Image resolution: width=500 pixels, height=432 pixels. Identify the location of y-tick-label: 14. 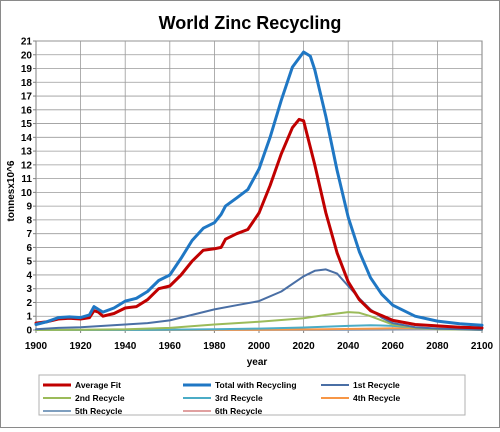
(27, 138).